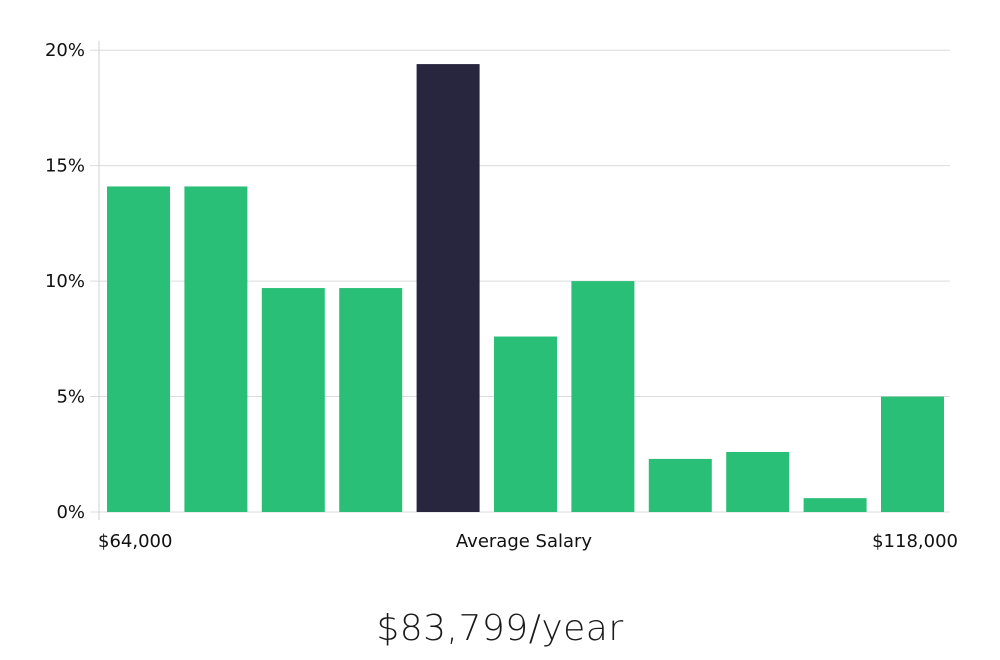 Image resolution: width=1000 pixels, height=660 pixels. What do you see at coordinates (65, 166) in the screenshot?
I see `y-tick-label: 15%` at bounding box center [65, 166].